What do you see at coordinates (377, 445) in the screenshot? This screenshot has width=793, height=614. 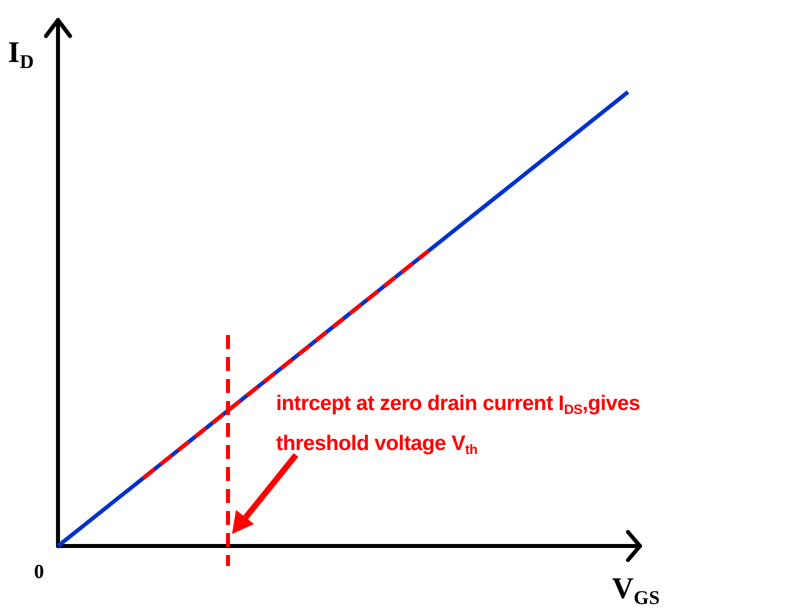 I see `annotation: threshold voltage V$_{th}$` at bounding box center [377, 445].